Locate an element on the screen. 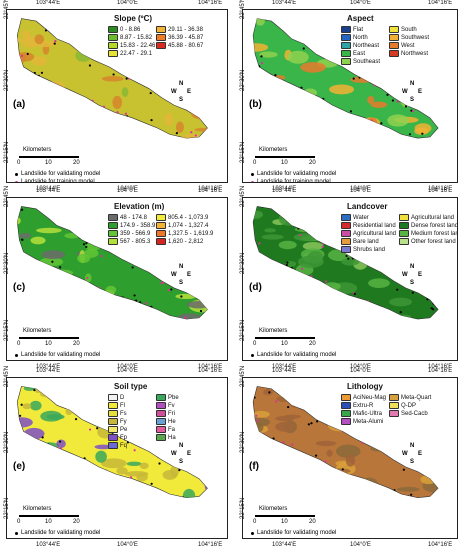  panel-letter: (f) is located at coordinates (254, 466).